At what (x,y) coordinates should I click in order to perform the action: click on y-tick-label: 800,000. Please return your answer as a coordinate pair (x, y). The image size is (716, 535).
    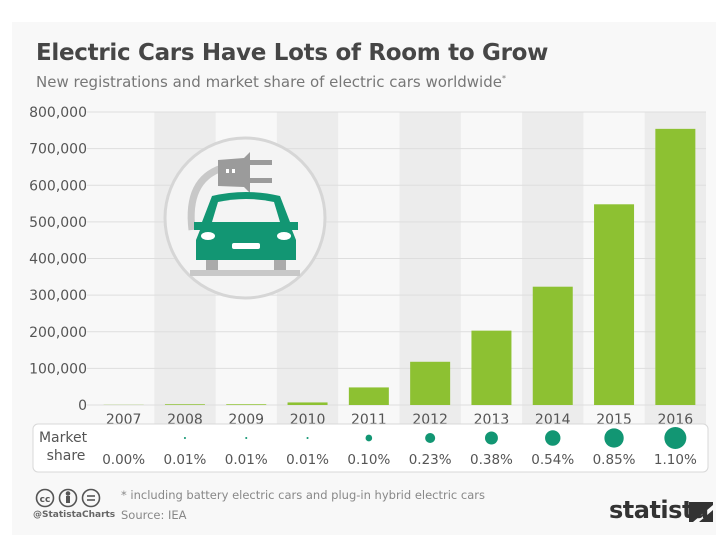
    Looking at the image, I should click on (58, 113).